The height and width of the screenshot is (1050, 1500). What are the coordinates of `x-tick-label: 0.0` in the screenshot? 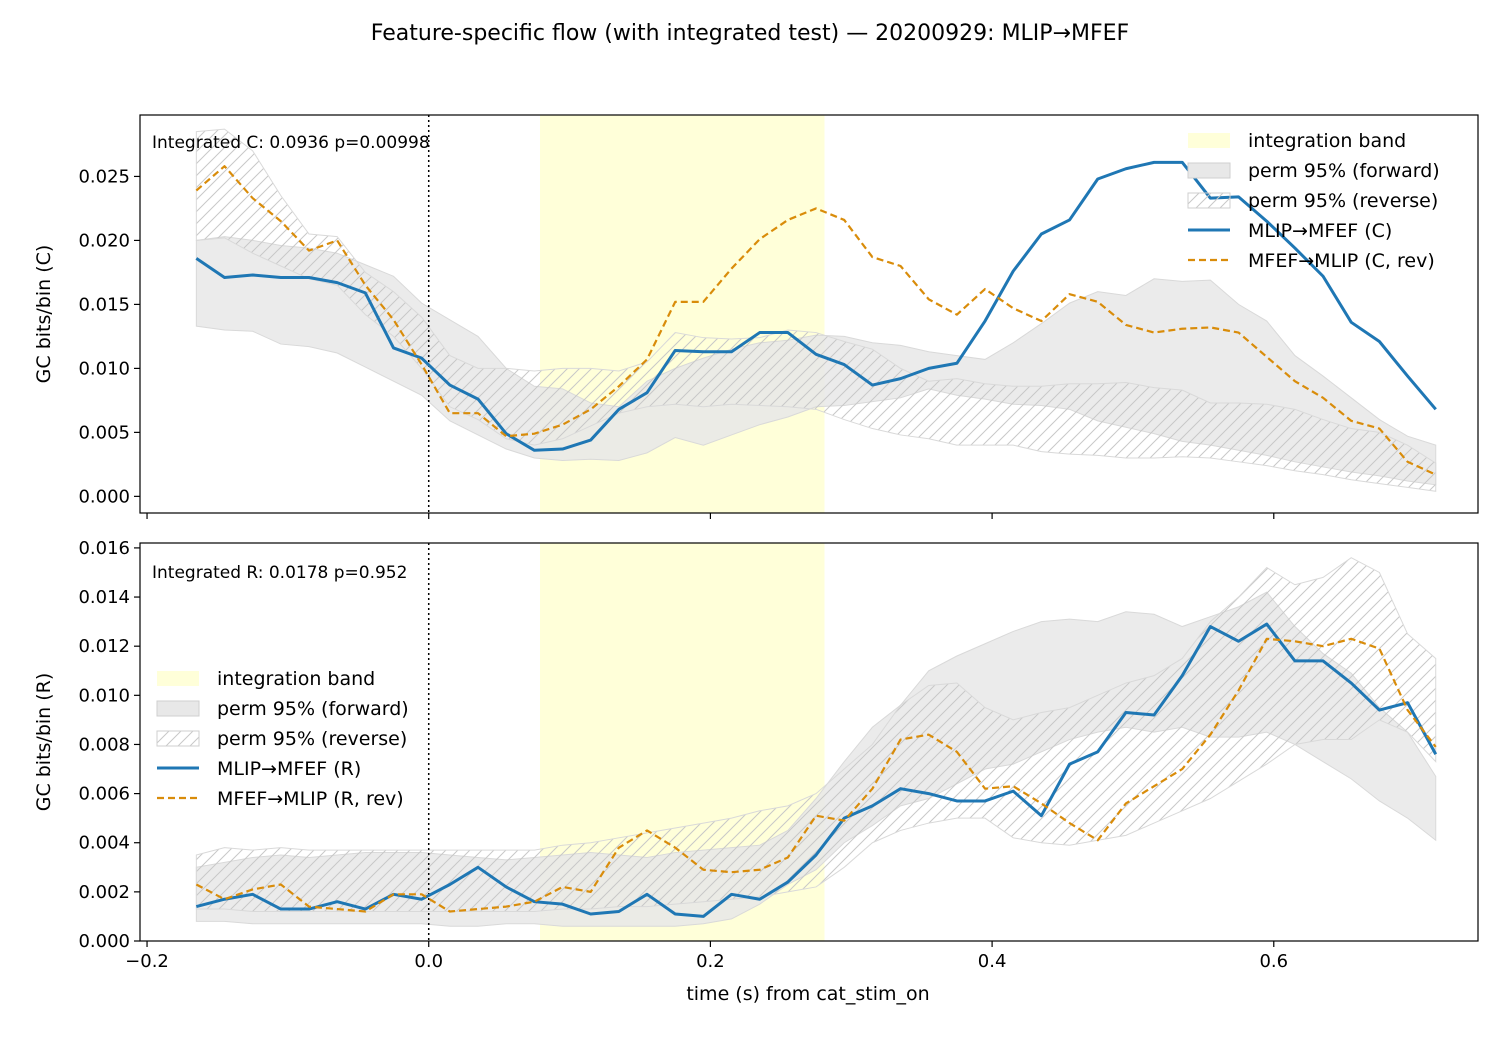 It's located at (428, 961).